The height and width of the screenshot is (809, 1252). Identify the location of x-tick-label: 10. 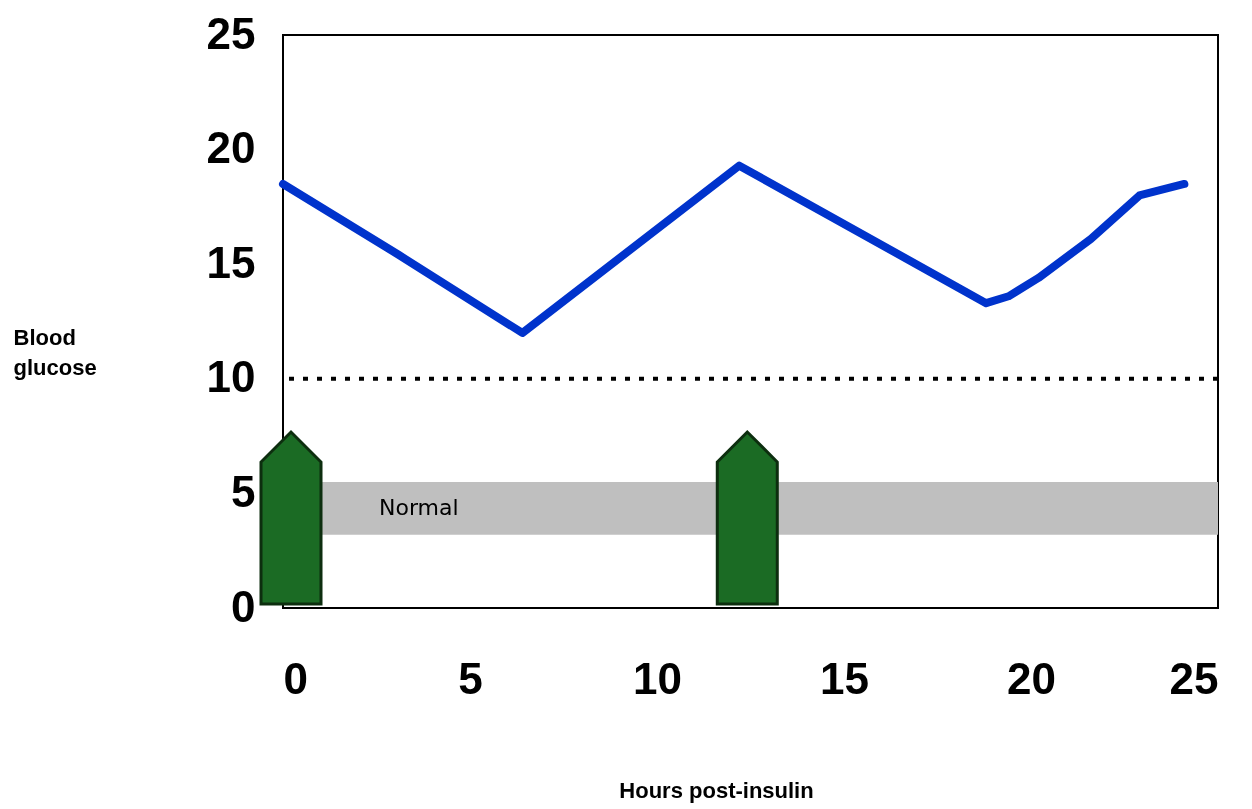
(657, 678).